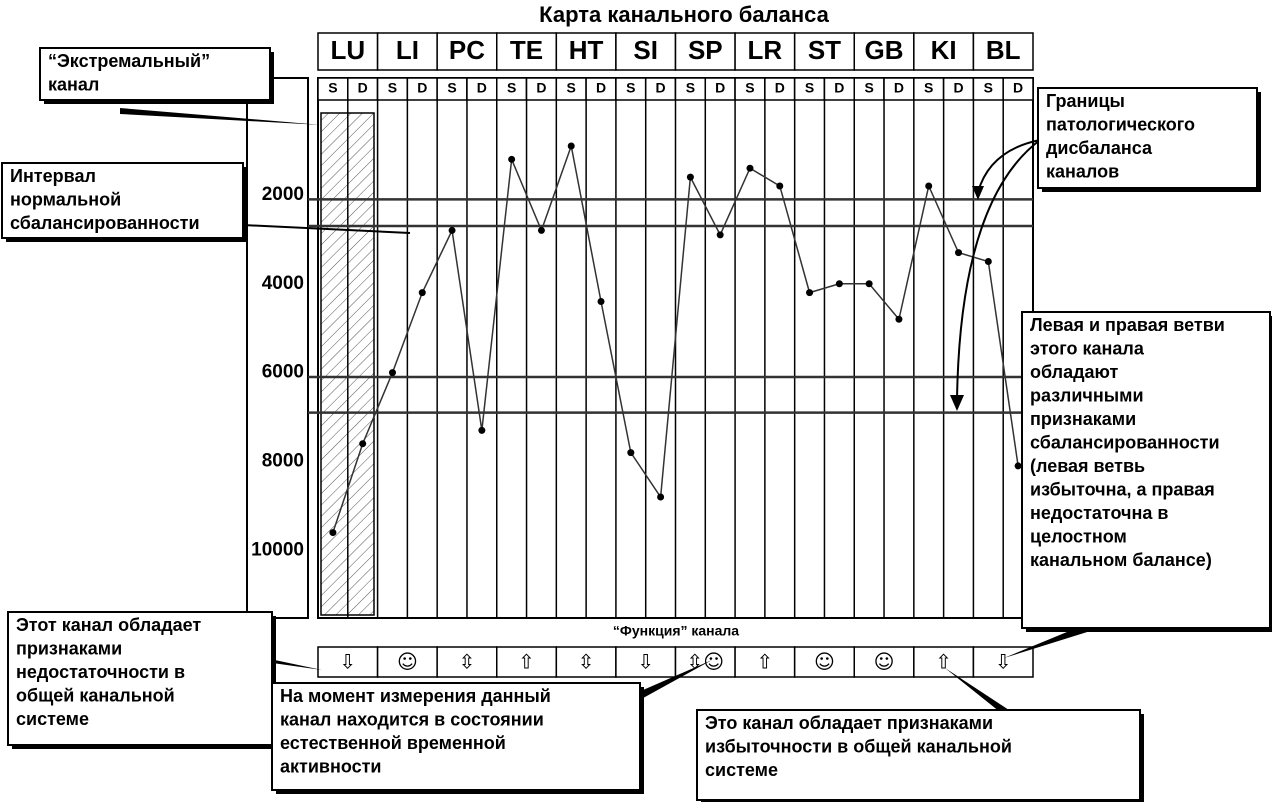 The width and height of the screenshot is (1272, 802). Describe the element at coordinates (53, 176) in the screenshot. I see `annotation-text: Интервал` at that location.